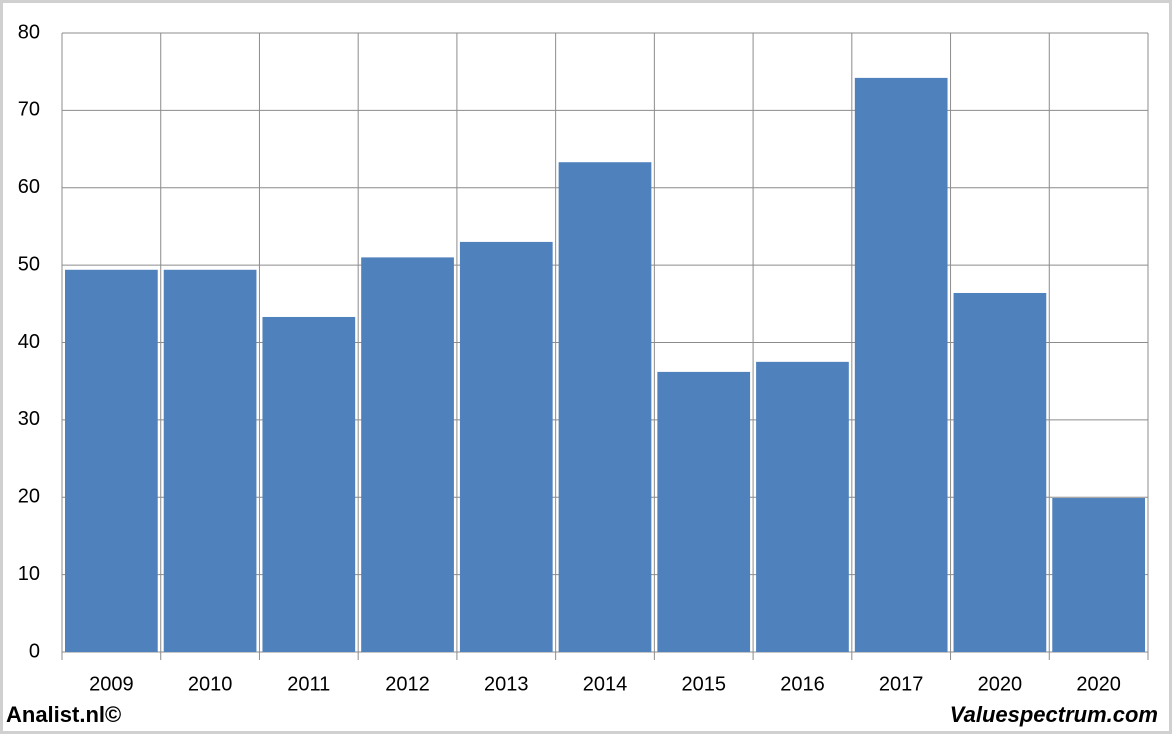  What do you see at coordinates (29, 342) in the screenshot?
I see `y-tick-label: 40` at bounding box center [29, 342].